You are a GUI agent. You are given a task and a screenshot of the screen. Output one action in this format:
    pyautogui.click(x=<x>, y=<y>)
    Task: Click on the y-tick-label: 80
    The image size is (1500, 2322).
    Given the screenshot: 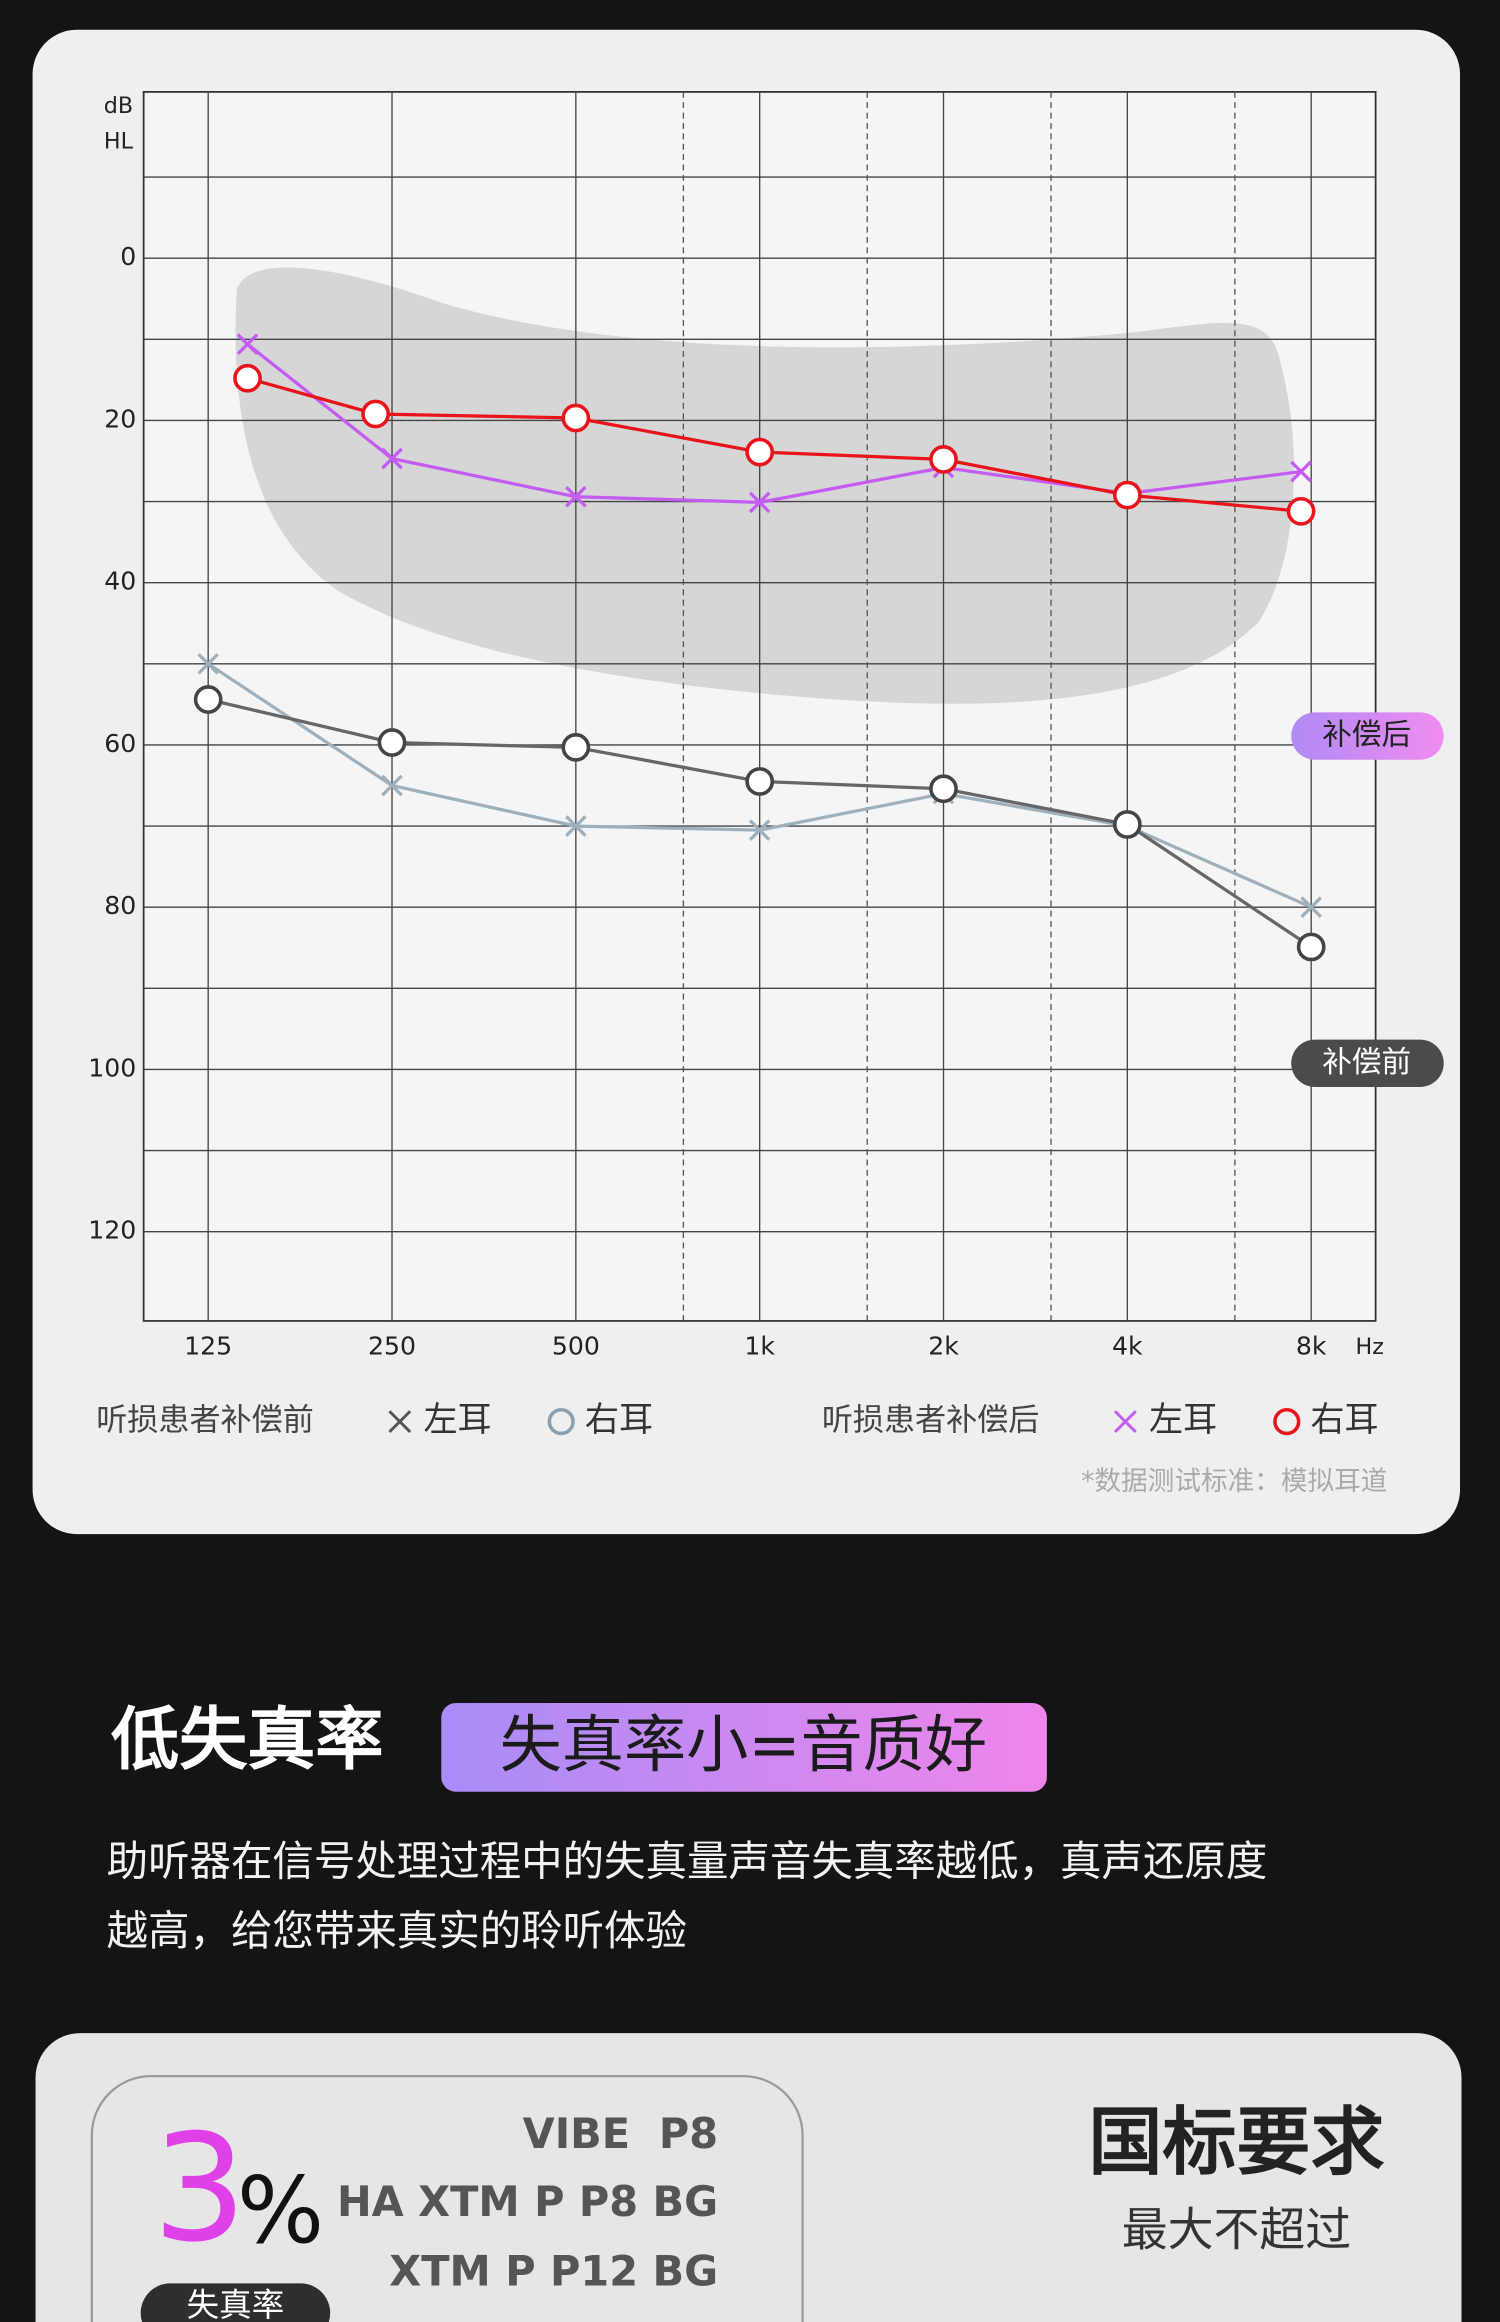 What is the action you would take?
    pyautogui.click(x=120, y=905)
    